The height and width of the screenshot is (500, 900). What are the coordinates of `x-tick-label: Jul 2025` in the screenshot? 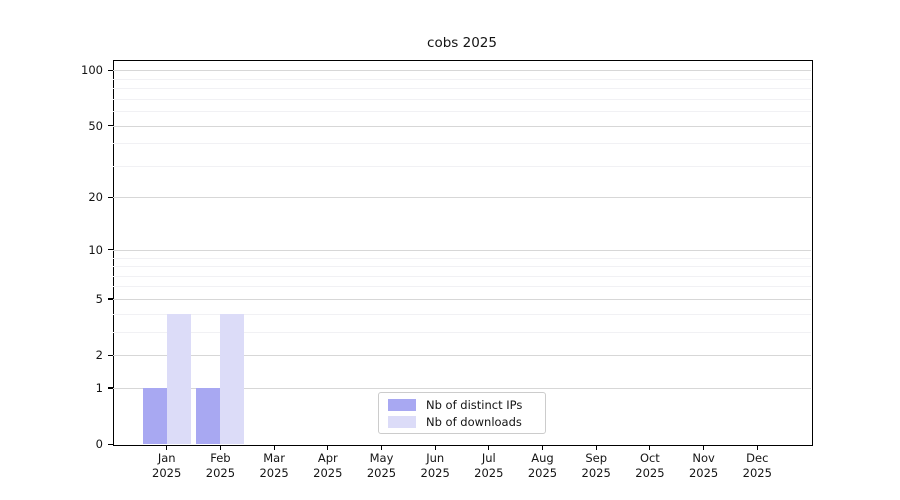 It's located at (489, 465).